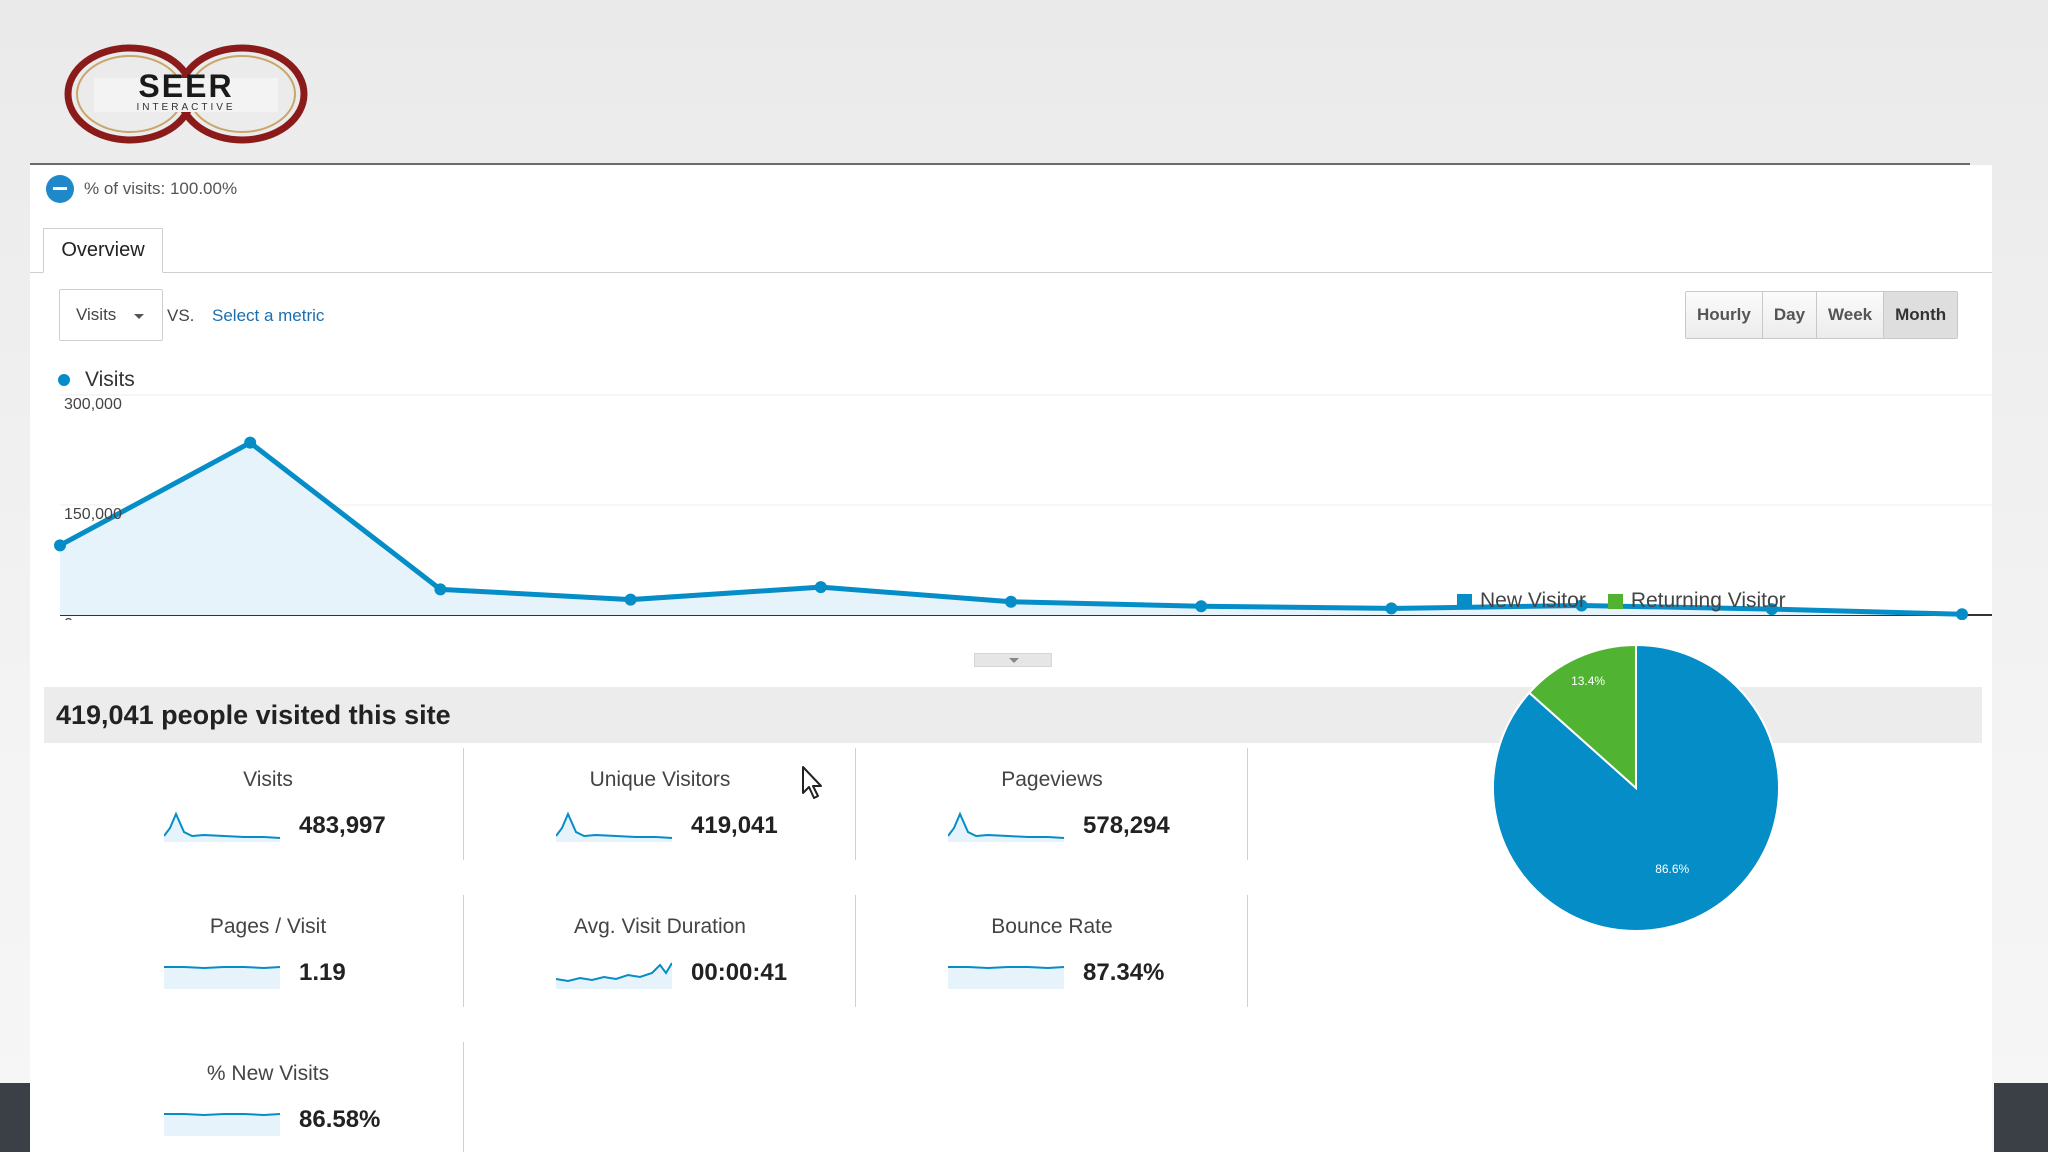 Image resolution: width=2048 pixels, height=1152 pixels. I want to click on metric-label: Pageviews, so click(1052, 779).